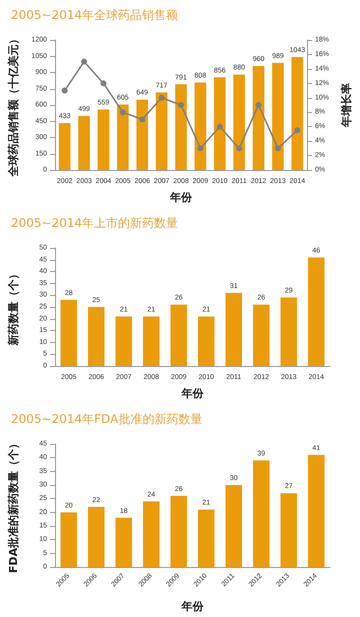 The height and width of the screenshot is (617, 360). What do you see at coordinates (94, 223) in the screenshot?
I see `chart-title: 2005~2014年上市的新药数量` at bounding box center [94, 223].